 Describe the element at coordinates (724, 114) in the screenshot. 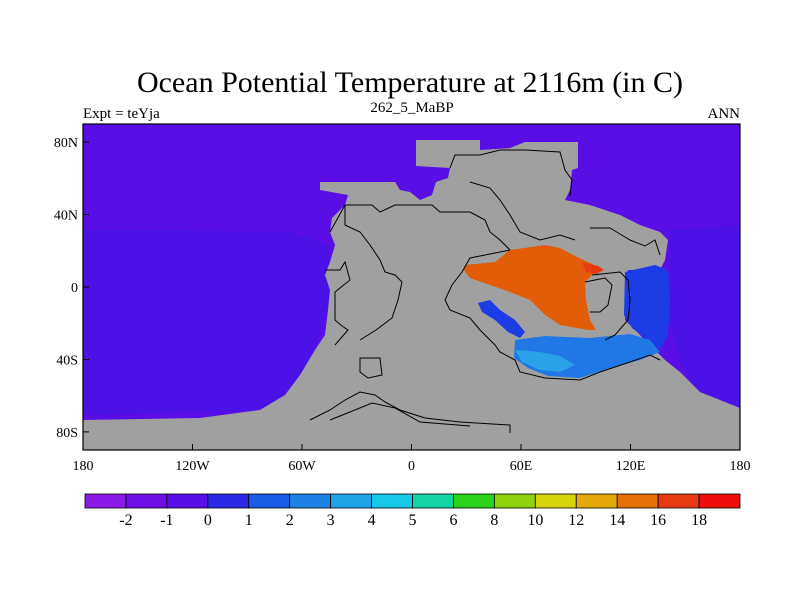

I see `season-label: ANN` at that location.